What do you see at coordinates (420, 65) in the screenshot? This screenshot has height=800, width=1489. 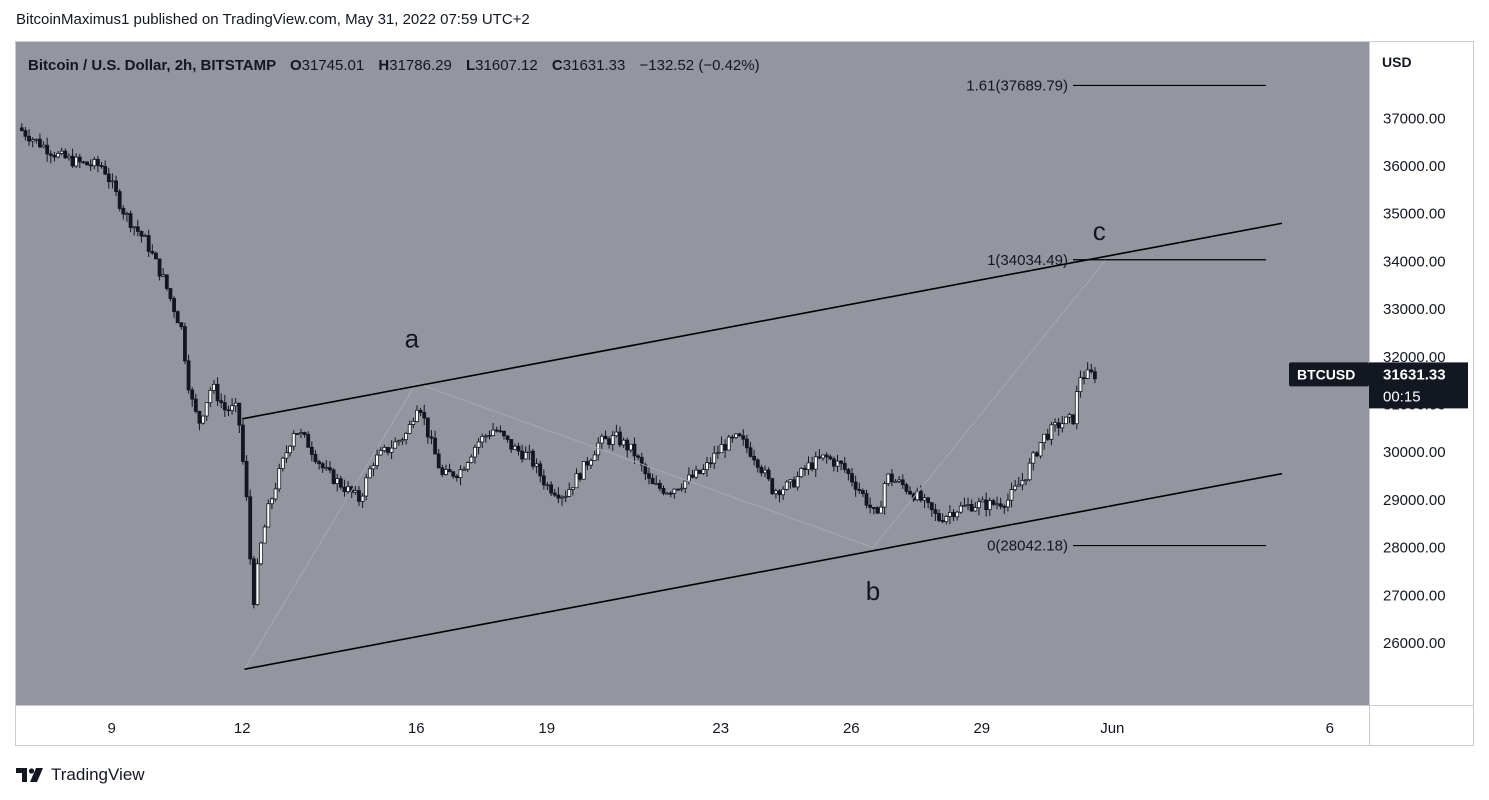 I see `high-value: 31786.29` at bounding box center [420, 65].